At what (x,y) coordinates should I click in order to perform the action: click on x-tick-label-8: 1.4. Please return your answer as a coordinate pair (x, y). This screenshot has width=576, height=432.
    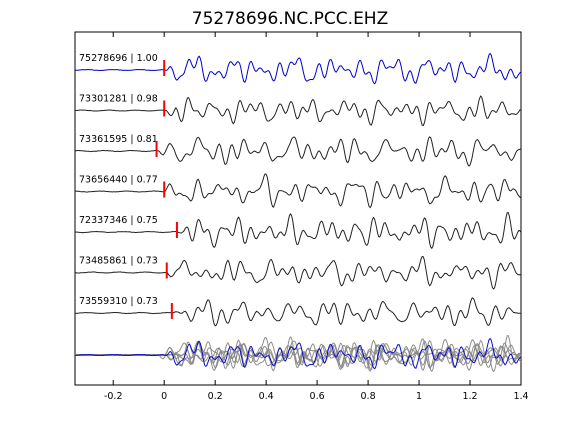
    Looking at the image, I should click on (520, 396).